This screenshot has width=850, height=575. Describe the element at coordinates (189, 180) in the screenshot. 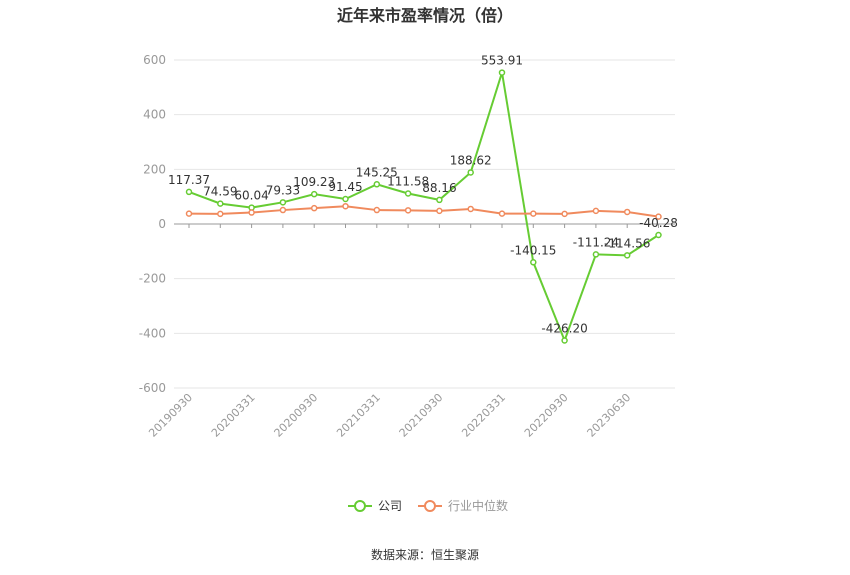

I see `data-label: 117.37` at that location.